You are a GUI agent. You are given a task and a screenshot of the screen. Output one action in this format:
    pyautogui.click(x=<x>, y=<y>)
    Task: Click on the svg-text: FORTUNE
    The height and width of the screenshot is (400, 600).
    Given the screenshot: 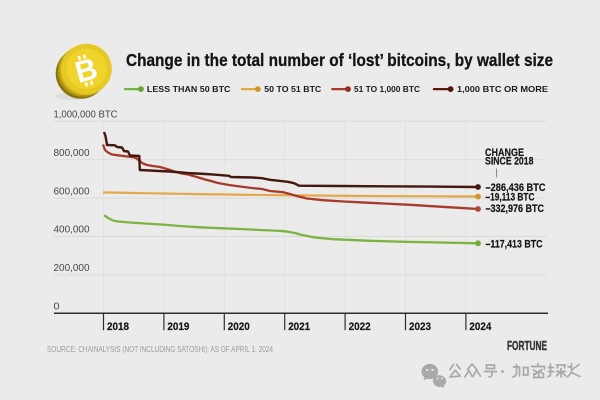 What is the action you would take?
    pyautogui.click(x=527, y=345)
    